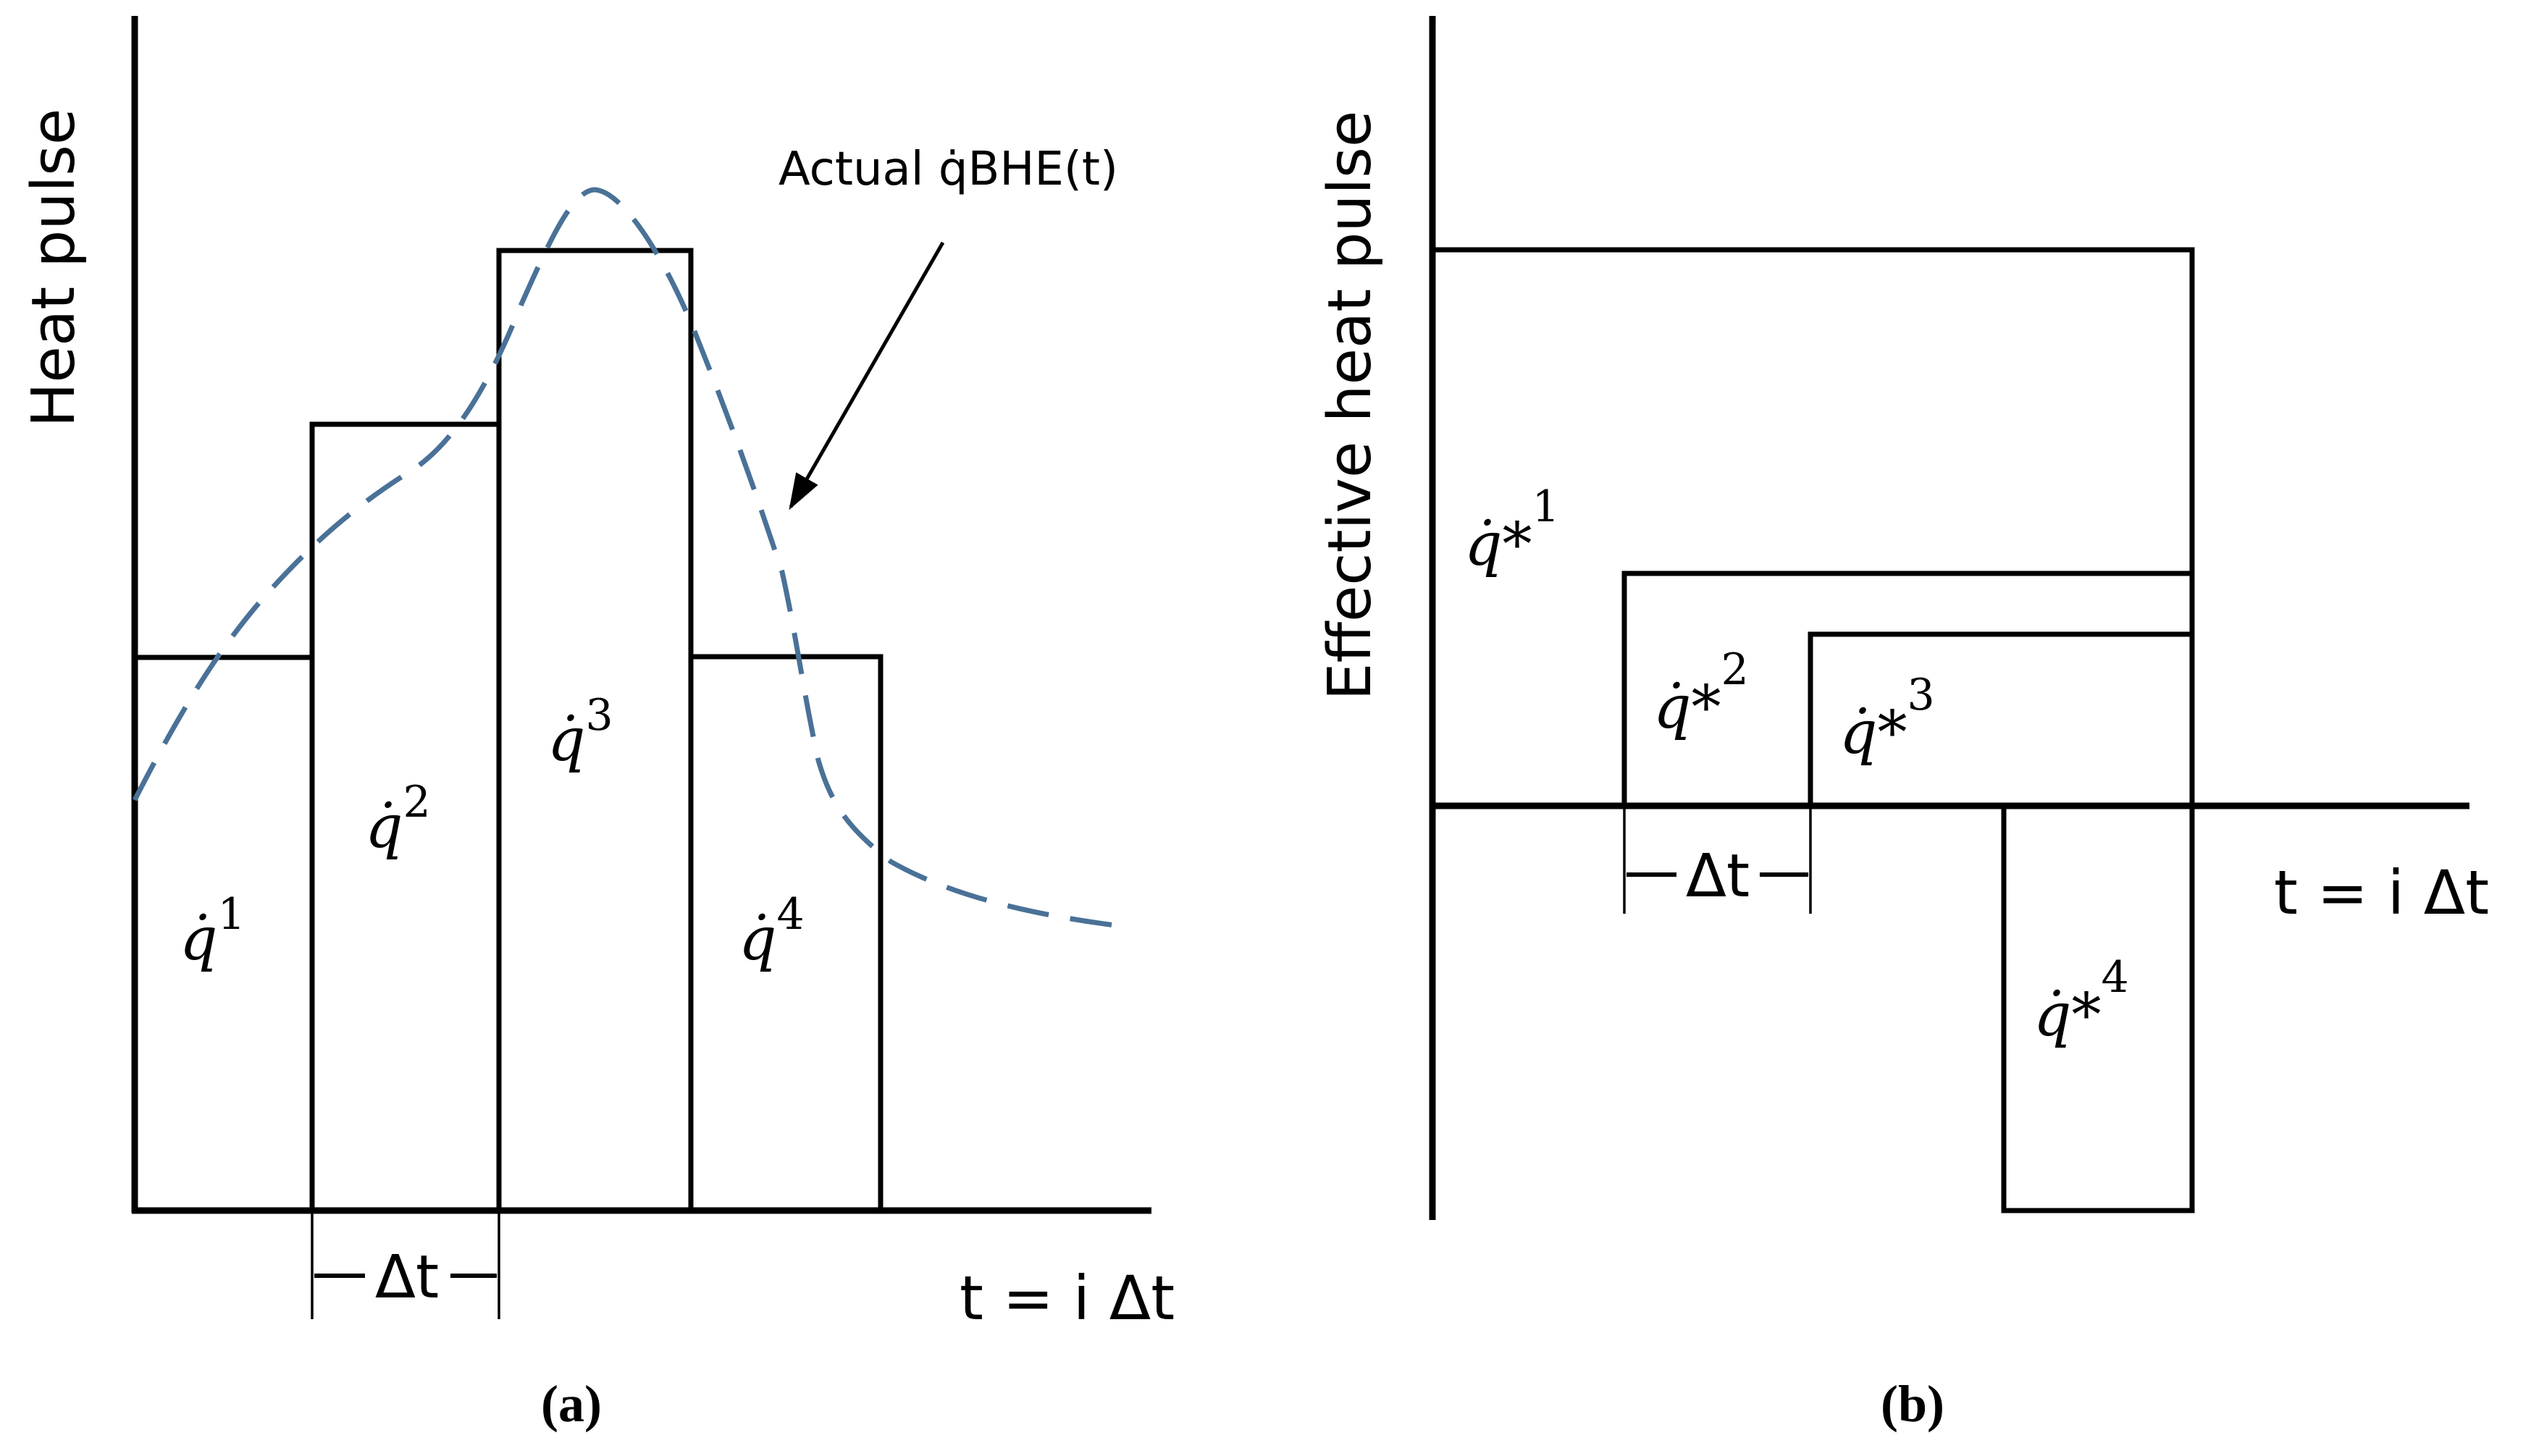  I want to click on panel-a-block-2-label: q̇2, so click(398, 819).